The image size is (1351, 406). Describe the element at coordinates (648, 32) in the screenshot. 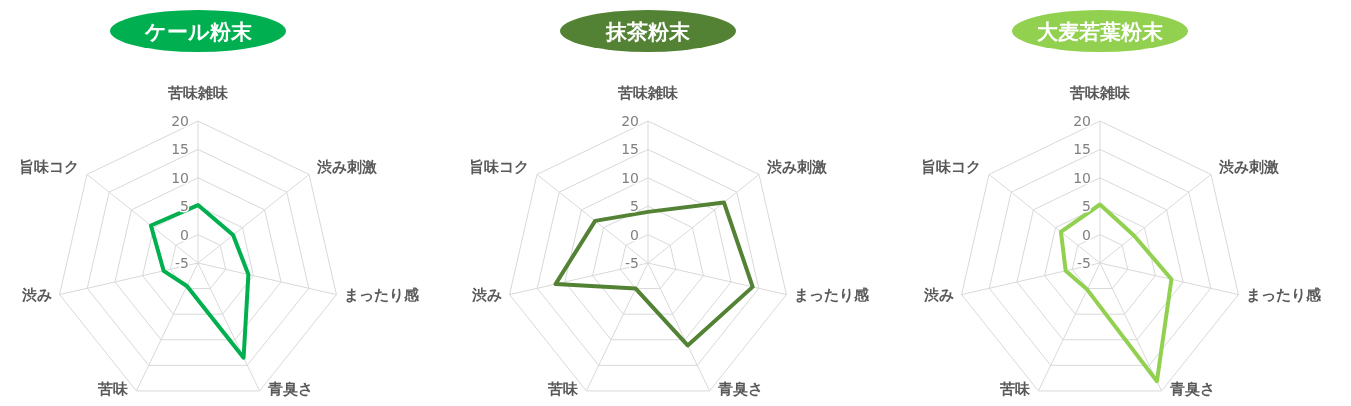

I see `chart-title: 抹茶粉末` at that location.